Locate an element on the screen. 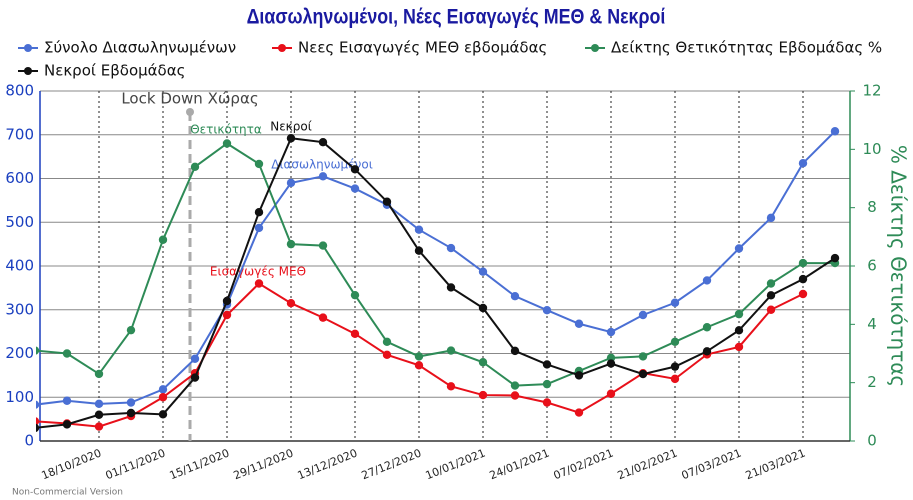 Image resolution: width=913 pixels, height=500 pixels. y-tick-label: 700 is located at coordinates (19, 134).